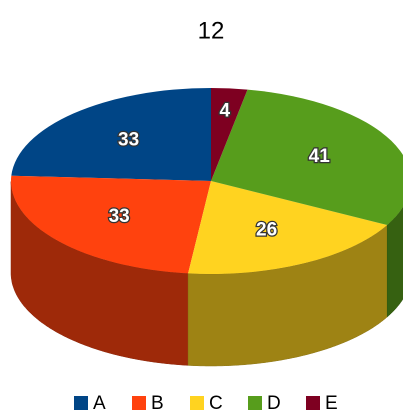 The width and height of the screenshot is (403, 412). What do you see at coordinates (99, 402) in the screenshot?
I see `legend-label: A` at bounding box center [99, 402].